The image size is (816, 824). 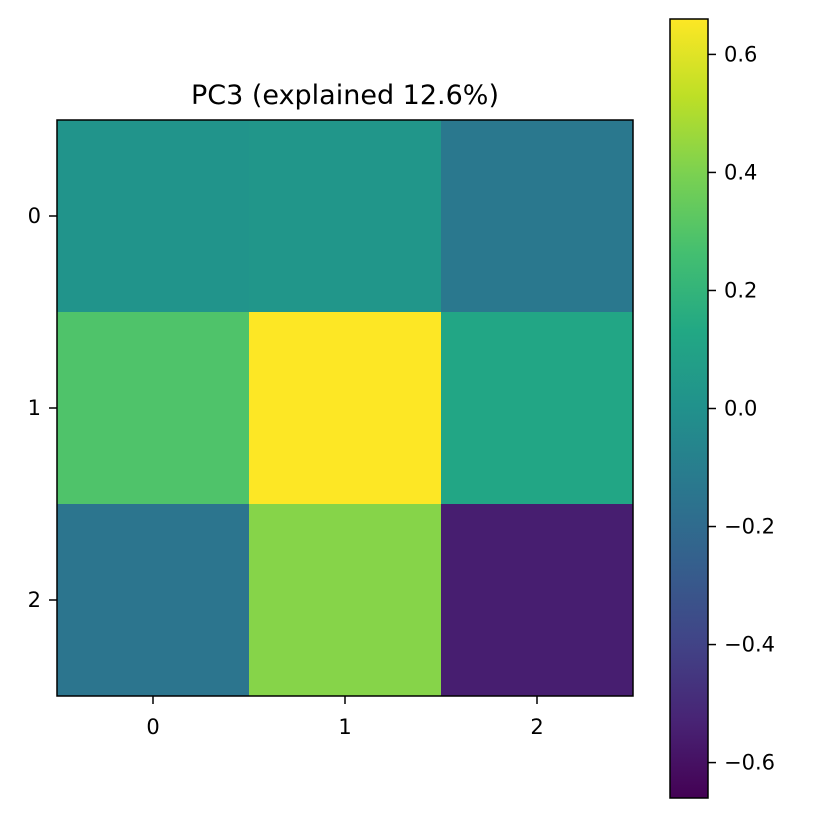 What do you see at coordinates (536, 727) in the screenshot?
I see `x-tick-label: 2` at bounding box center [536, 727].